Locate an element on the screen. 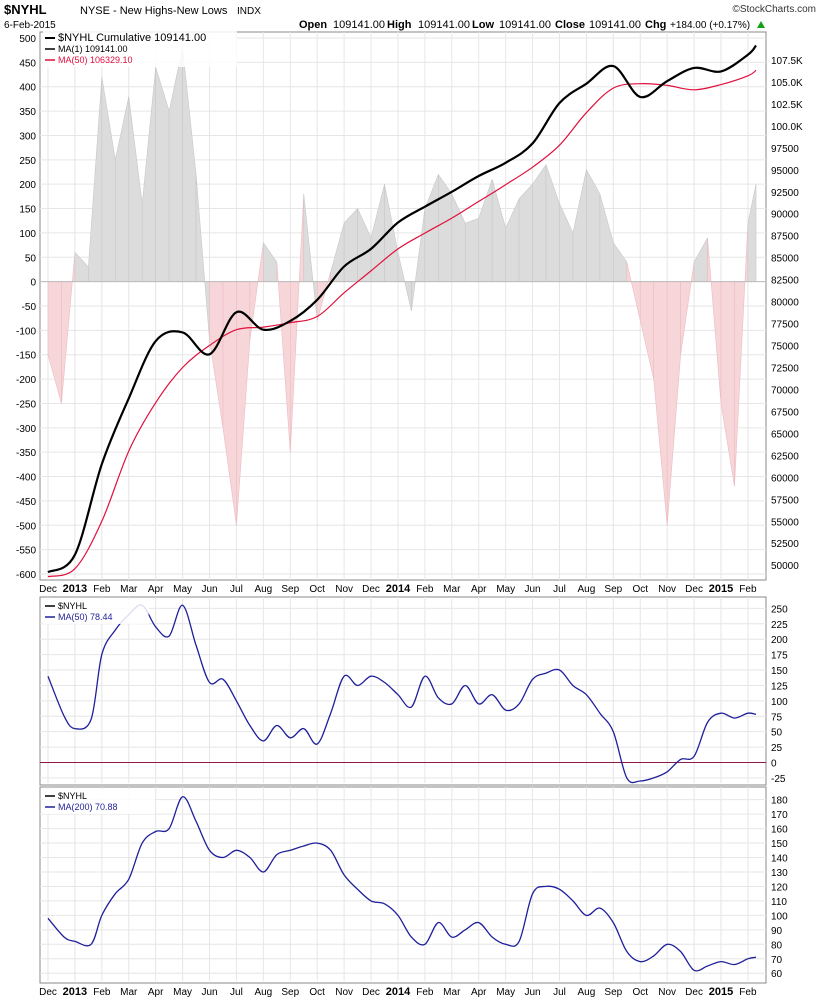 The width and height of the screenshot is (820, 1000). right-axis-tick-label: 85000 is located at coordinates (785, 259).